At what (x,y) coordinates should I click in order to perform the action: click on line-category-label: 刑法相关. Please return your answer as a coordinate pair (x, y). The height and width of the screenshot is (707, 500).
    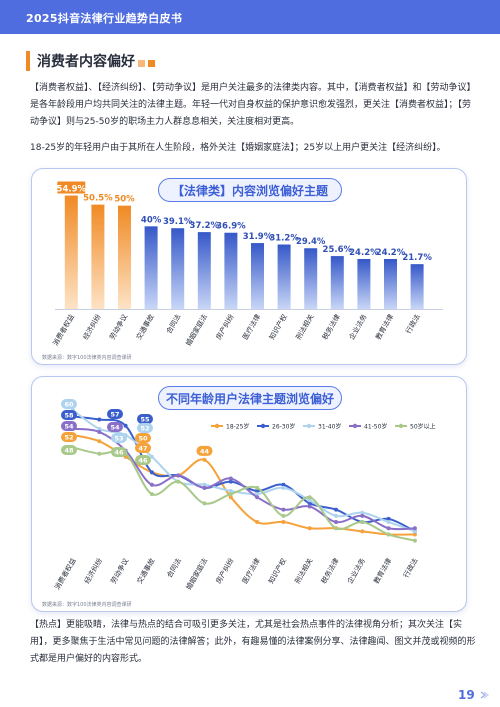
    Looking at the image, I should click on (304, 571).